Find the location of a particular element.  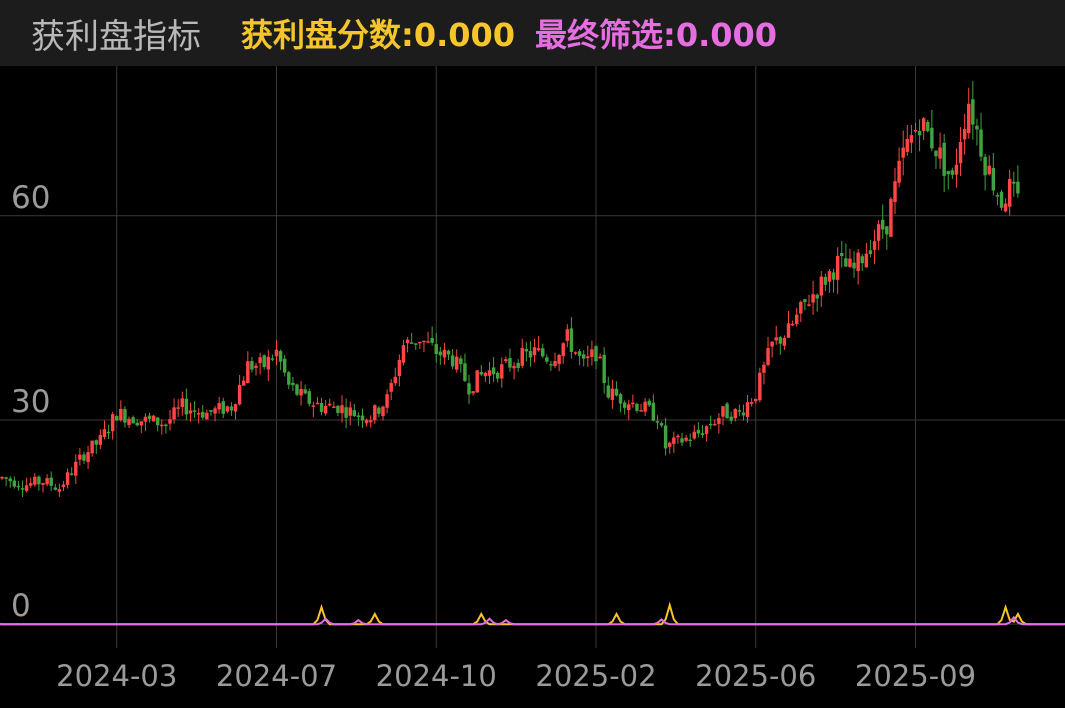

x-tick-label: 2024-10 is located at coordinates (436, 676).